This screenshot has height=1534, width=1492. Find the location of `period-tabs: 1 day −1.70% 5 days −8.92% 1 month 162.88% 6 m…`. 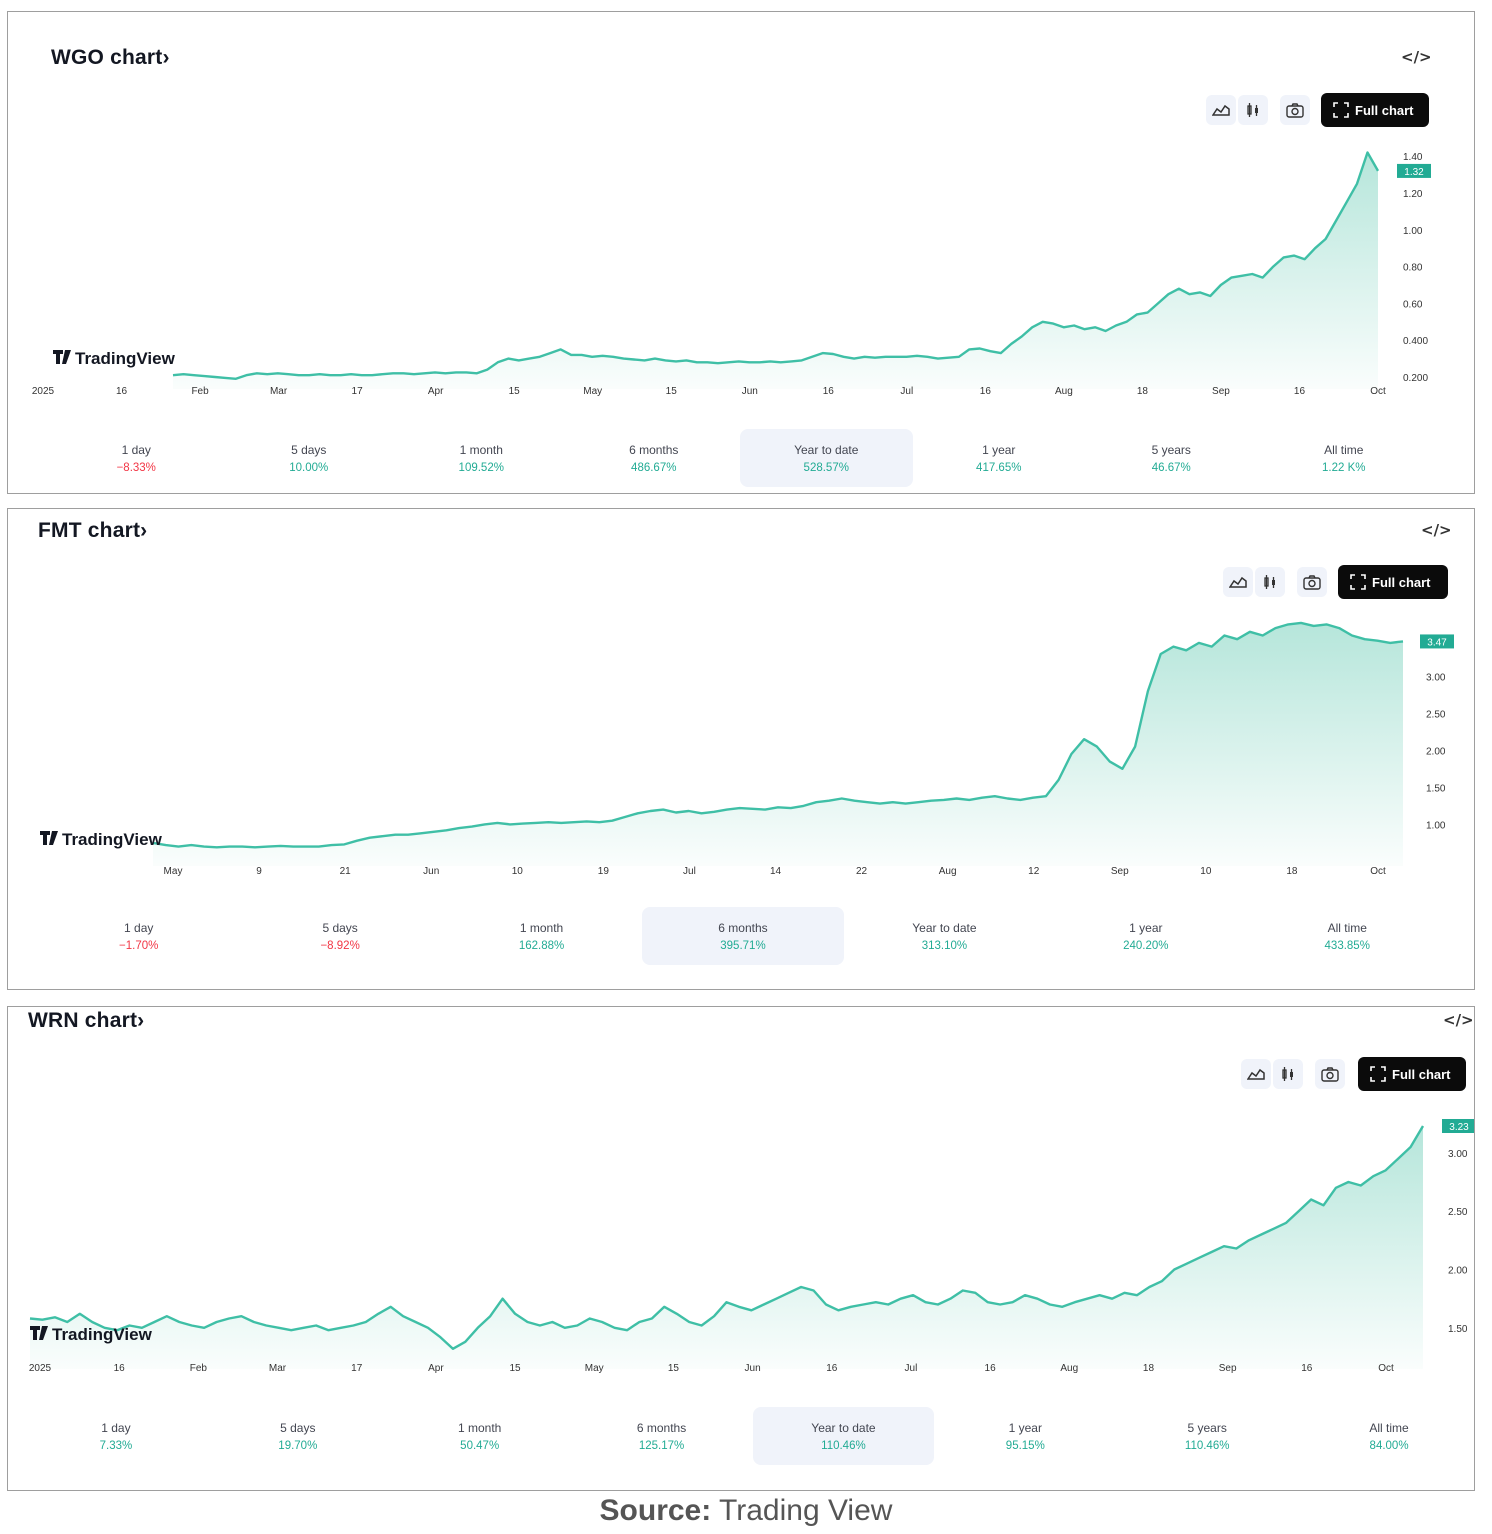

period-tabs: 1 day −1.70% 5 days −8.92% 1 month 162.88% 6 m… is located at coordinates (743, 936).